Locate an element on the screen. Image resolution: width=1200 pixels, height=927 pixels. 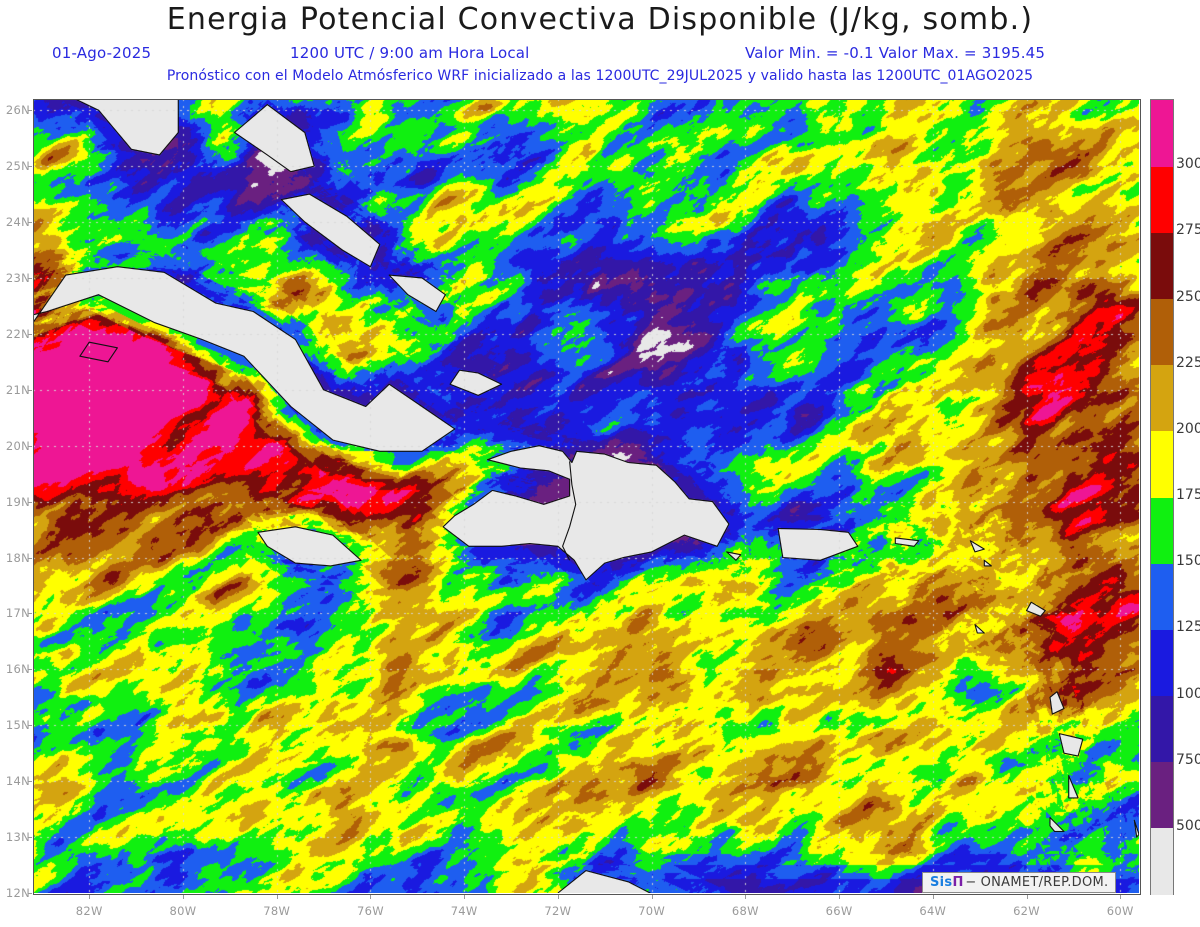
colorbar-tick-2750: 2750 is located at coordinates (1188, 230).